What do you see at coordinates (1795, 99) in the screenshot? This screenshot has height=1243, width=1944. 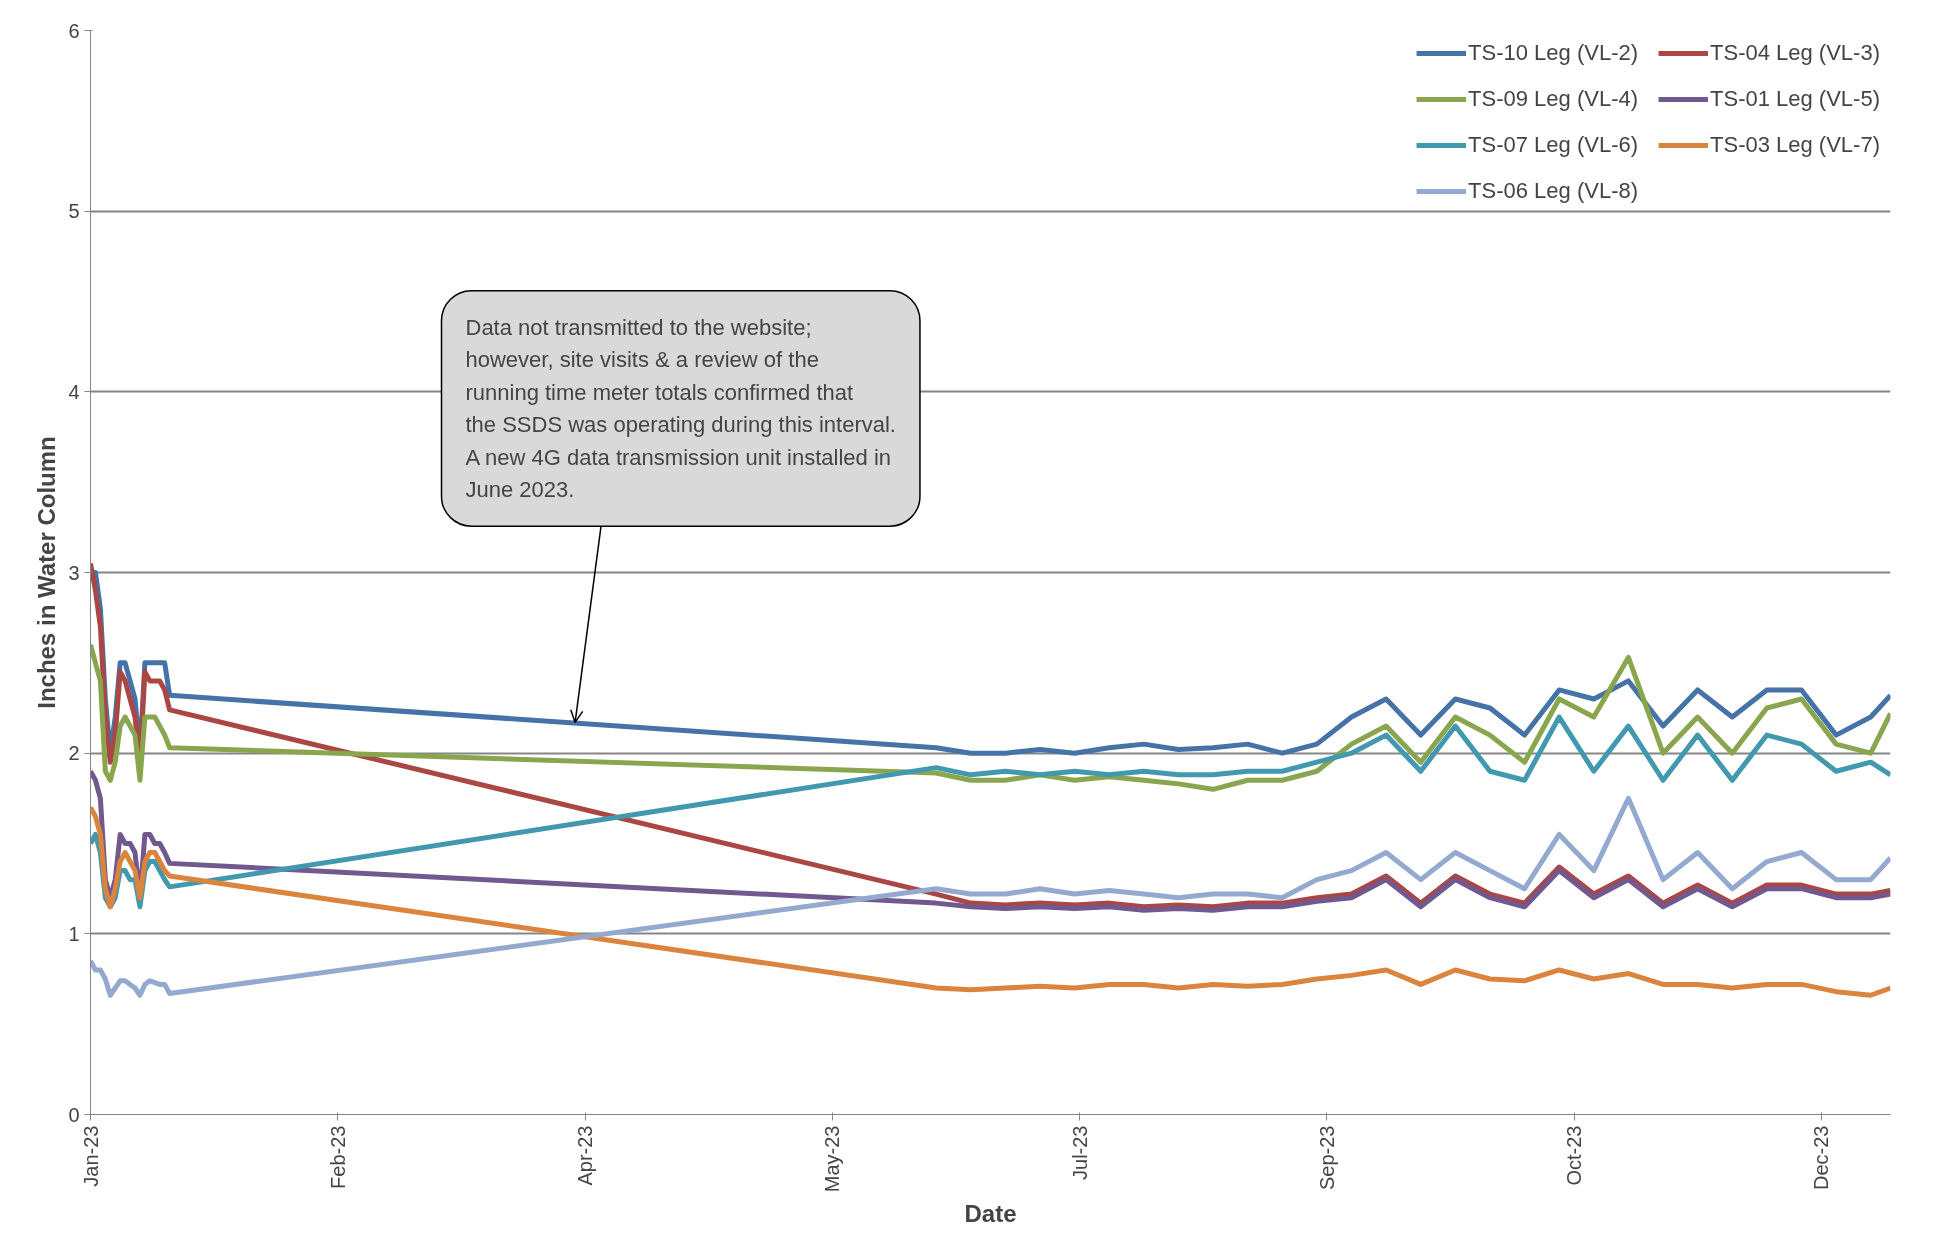 I see `legend-label: TS-01 Leg (VL-5)` at bounding box center [1795, 99].